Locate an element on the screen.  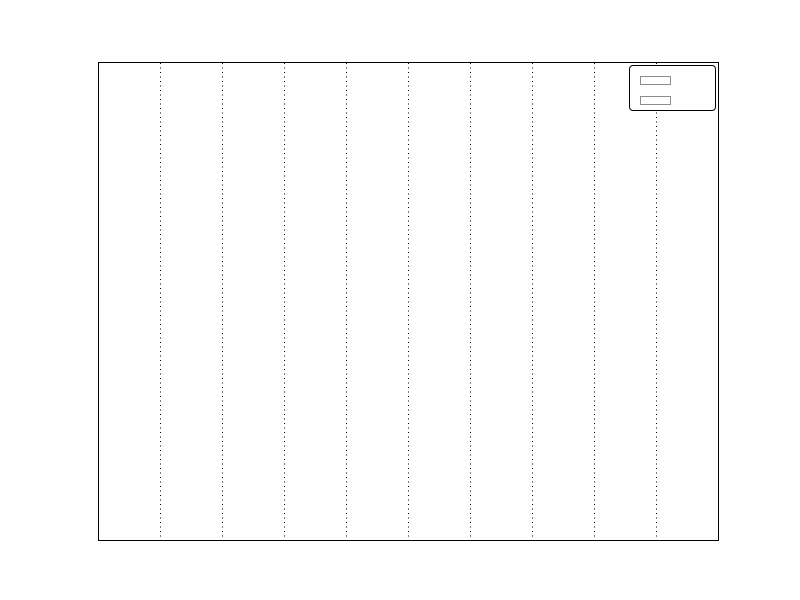
tp-swatch-icon is located at coordinates (655, 80).